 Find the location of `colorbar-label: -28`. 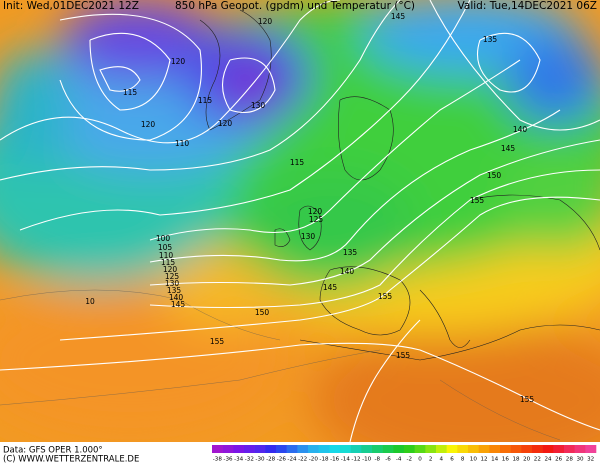

colorbar-label: -28 is located at coordinates (271, 460).